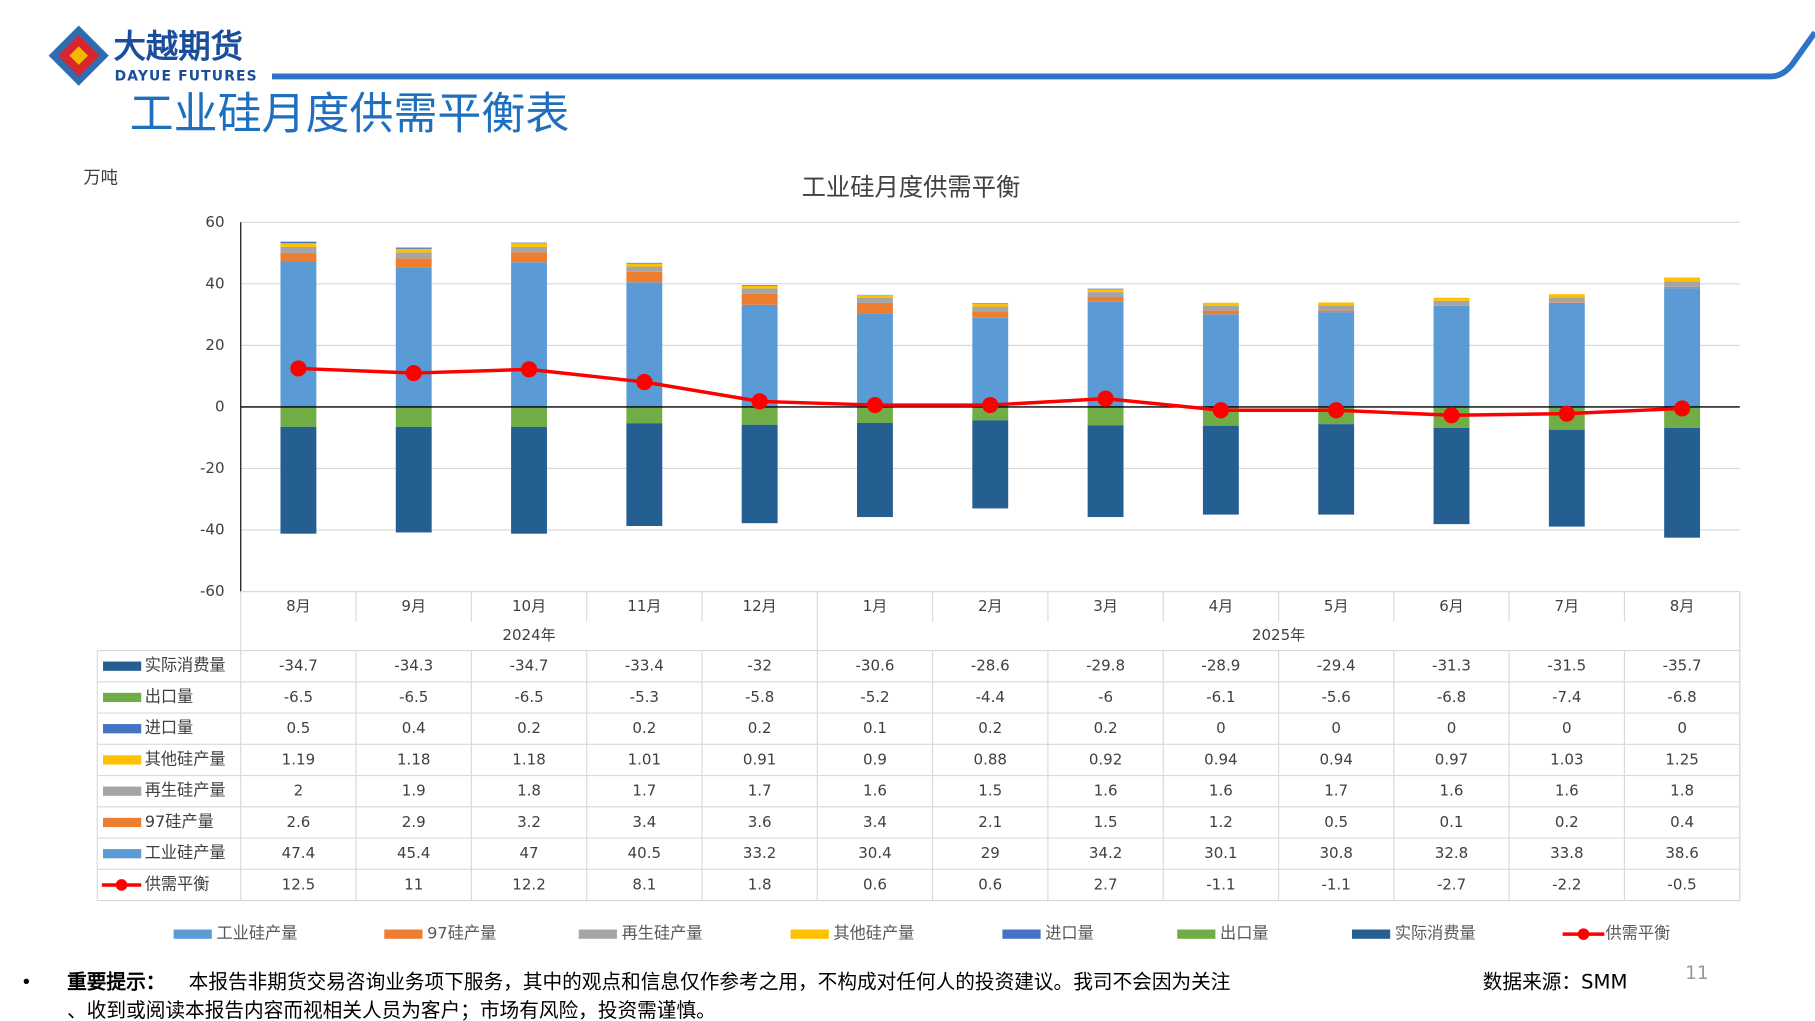  I want to click on table-cell: 30.1, so click(1220, 853).